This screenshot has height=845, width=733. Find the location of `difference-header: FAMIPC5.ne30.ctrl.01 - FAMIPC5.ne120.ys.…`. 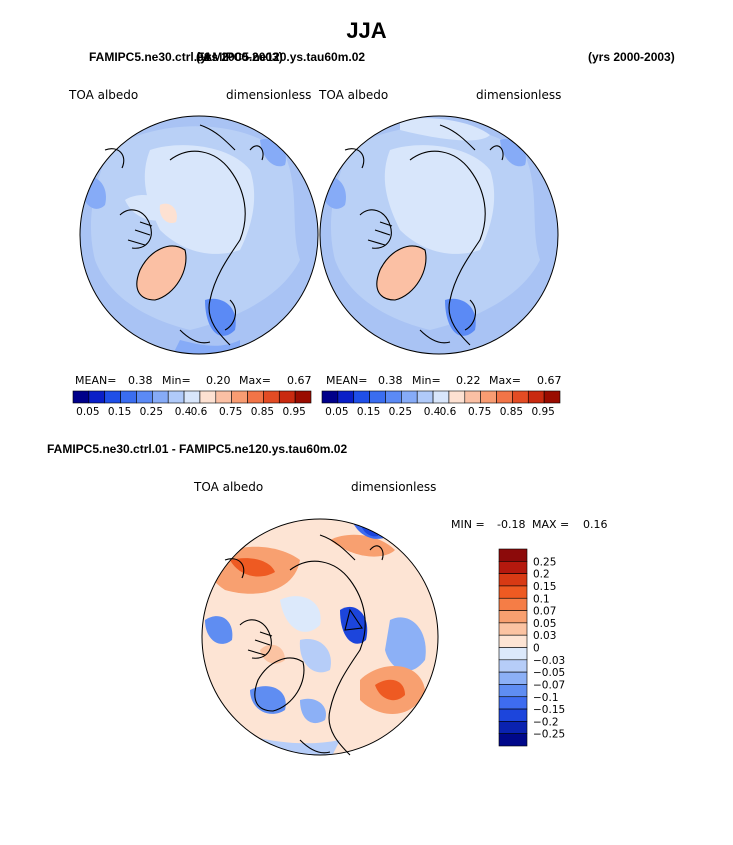

difference-header: FAMIPC5.ne30.ctrl.01 - FAMIPC5.ne120.ys.… is located at coordinates (197, 449).